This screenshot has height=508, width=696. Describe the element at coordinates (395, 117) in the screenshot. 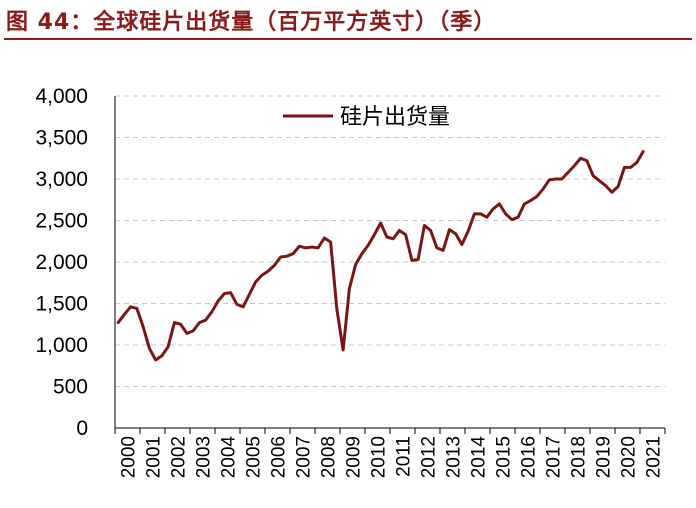

I see `legend-label: 硅片出货量` at that location.